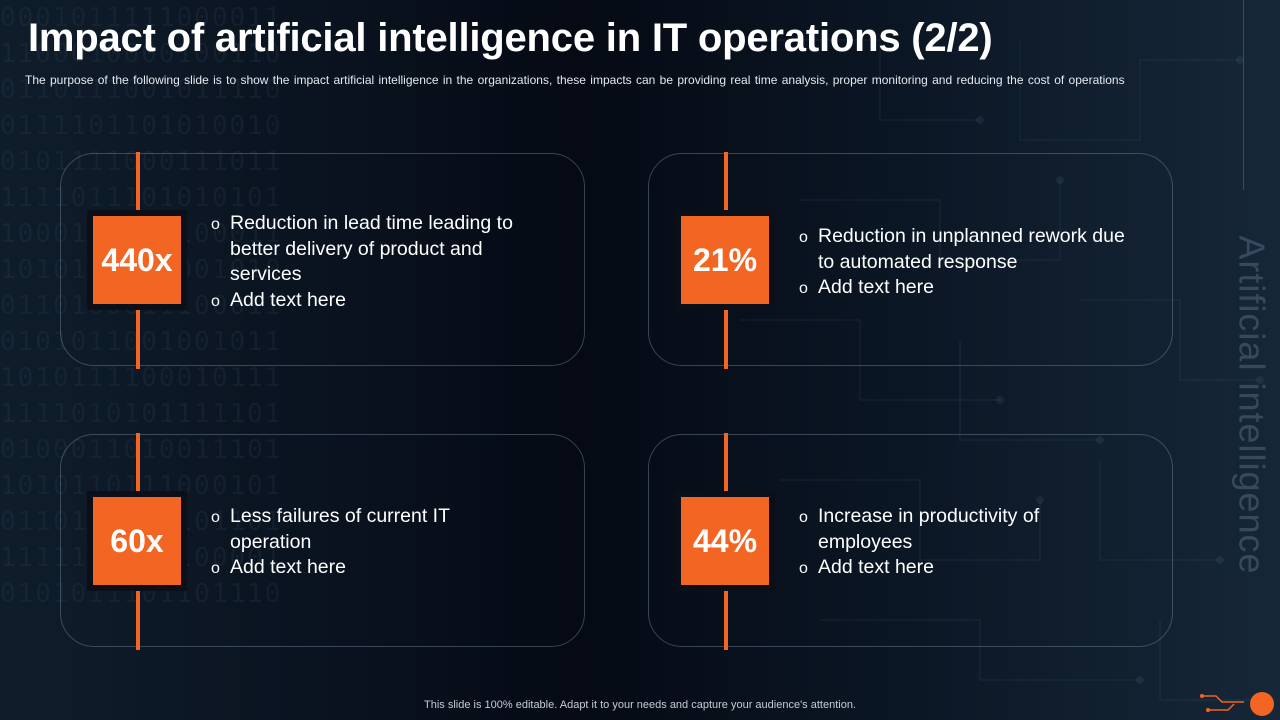  I want to click on stat-box: 44%, so click(725, 541).